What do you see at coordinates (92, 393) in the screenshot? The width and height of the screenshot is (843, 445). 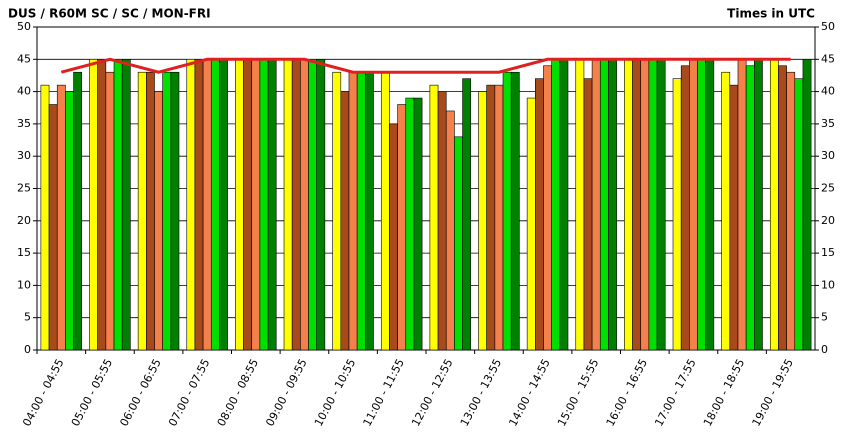 I see `x-tick-label: 05:00 - 05:55` at bounding box center [92, 393].